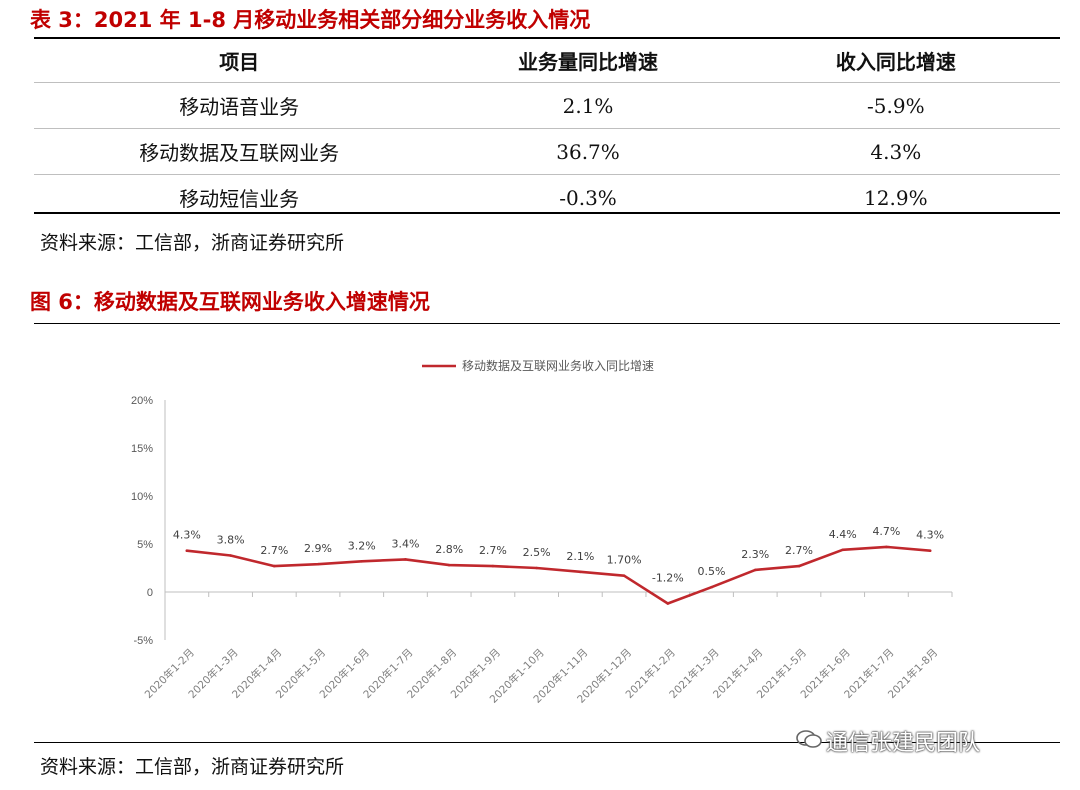 This screenshot has width=1080, height=790. Describe the element at coordinates (405, 543) in the screenshot. I see `data-label: 3.4%` at that location.